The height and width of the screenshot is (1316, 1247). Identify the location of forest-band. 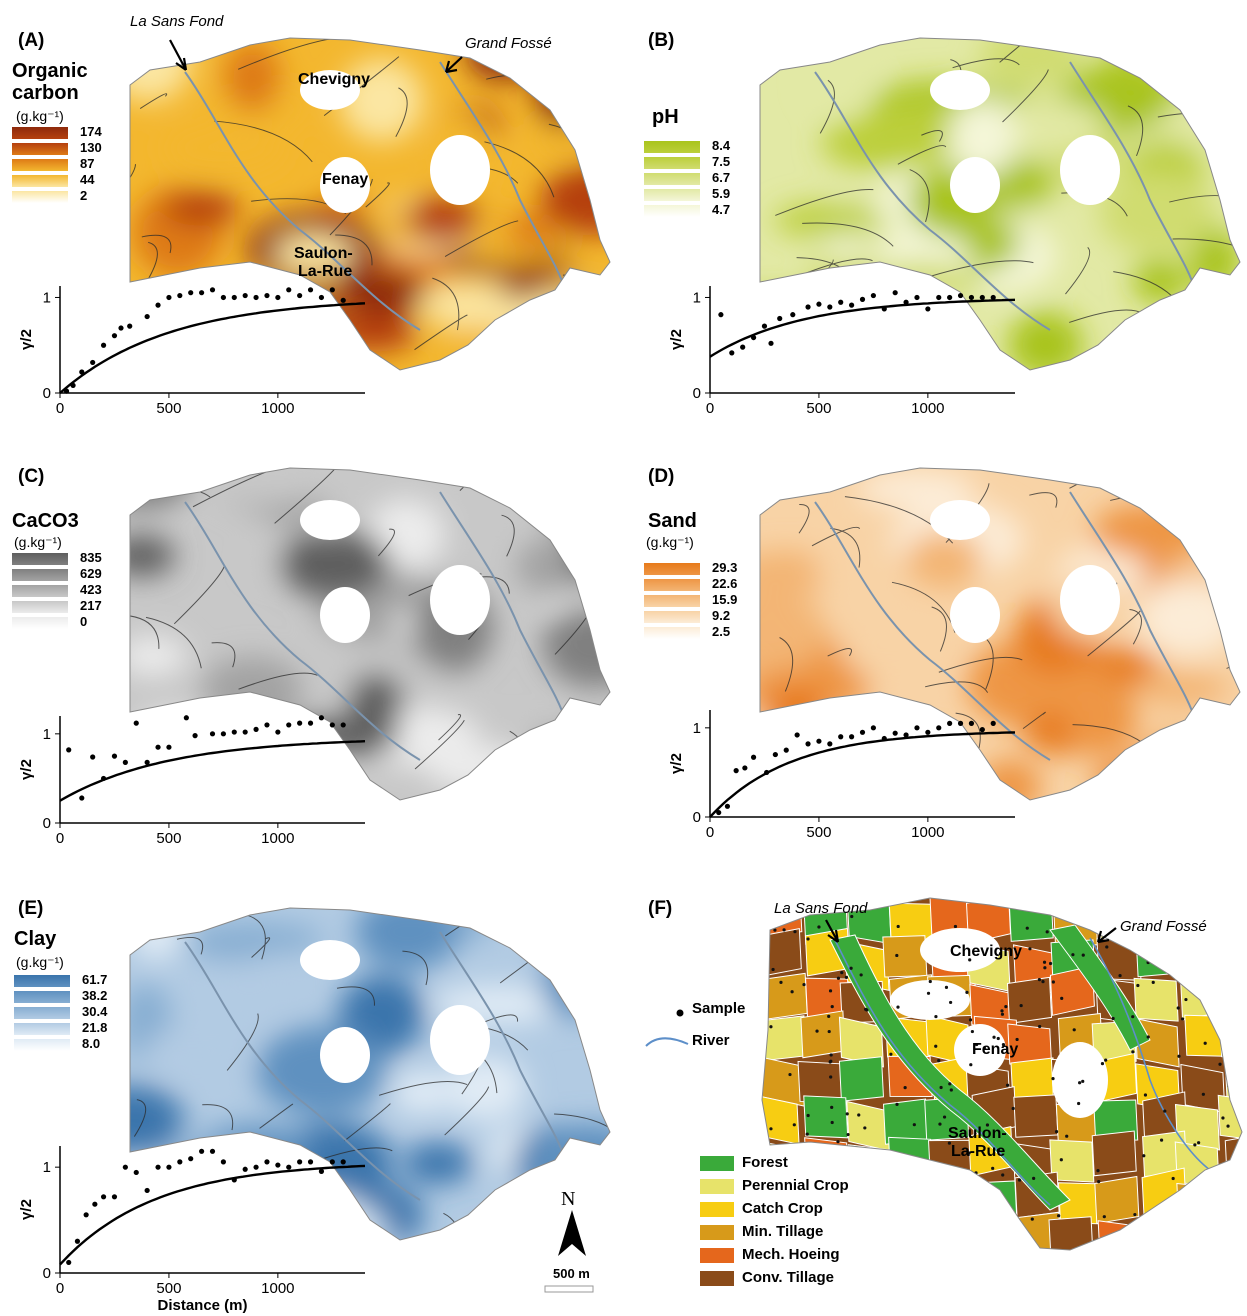
(1100, 987).